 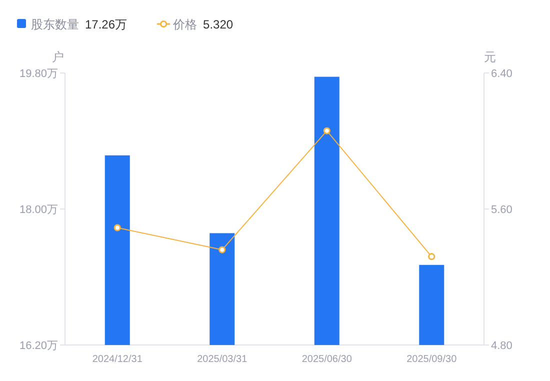 What do you see at coordinates (38, 74) in the screenshot?
I see `y-tick-label: 19.80万` at bounding box center [38, 74].